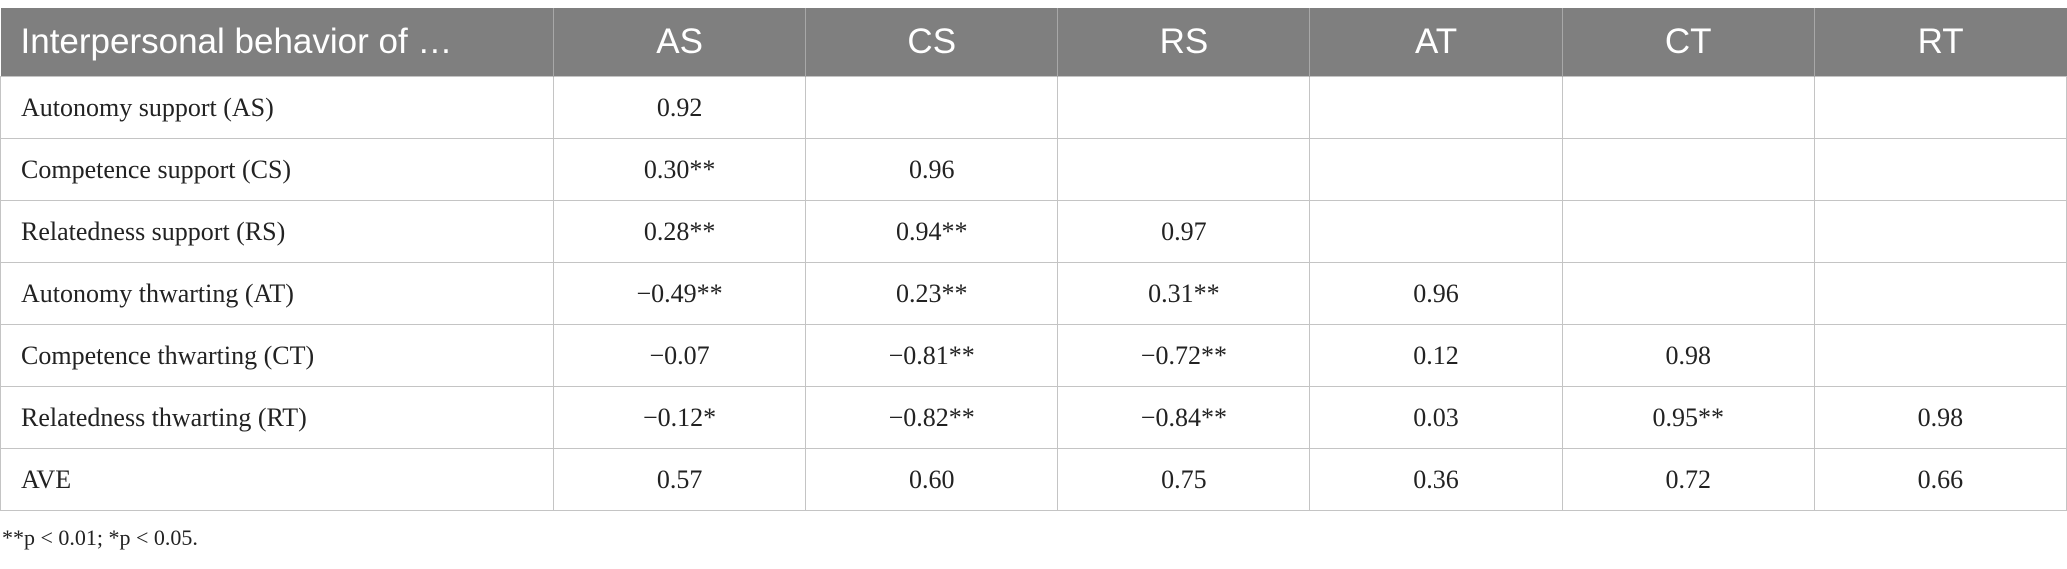 This screenshot has height=569, width=2067. I want to click on row-label: Autonomy support (AS), so click(277, 107).